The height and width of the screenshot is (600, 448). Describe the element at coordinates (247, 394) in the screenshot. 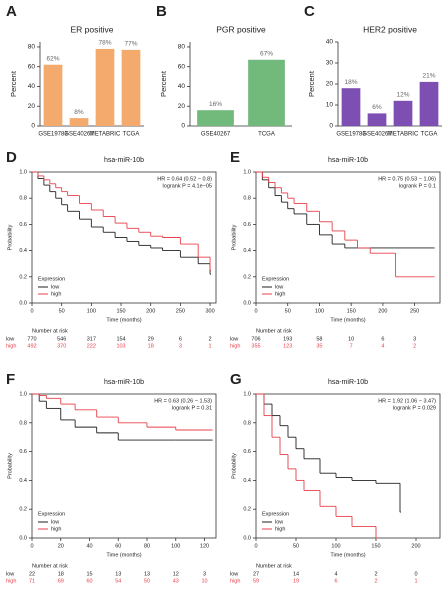

I see `y-tick-label: 1.0` at that location.